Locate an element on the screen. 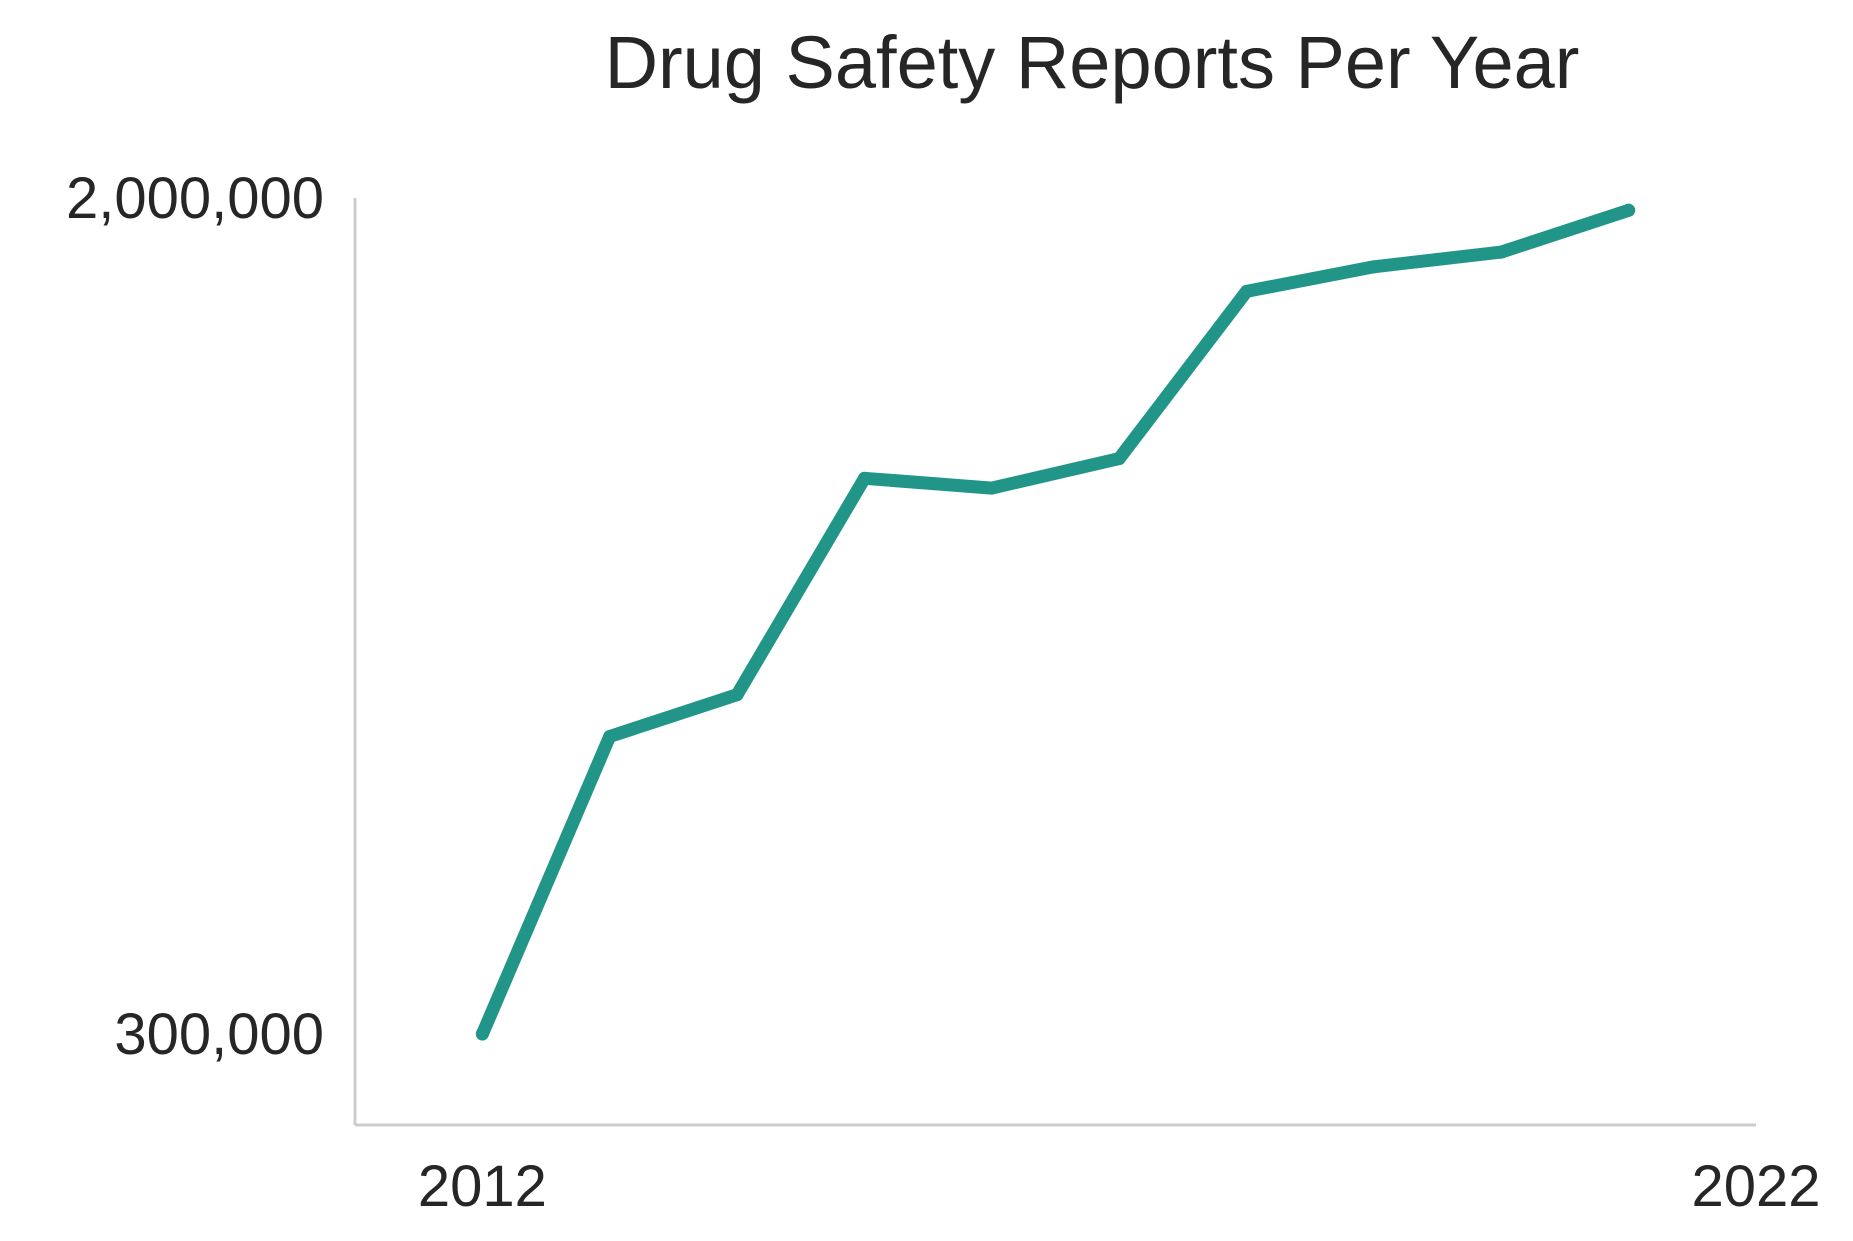 This screenshot has height=1241, width=1853. x-tick-label: 2022 is located at coordinates (1755, 1186).